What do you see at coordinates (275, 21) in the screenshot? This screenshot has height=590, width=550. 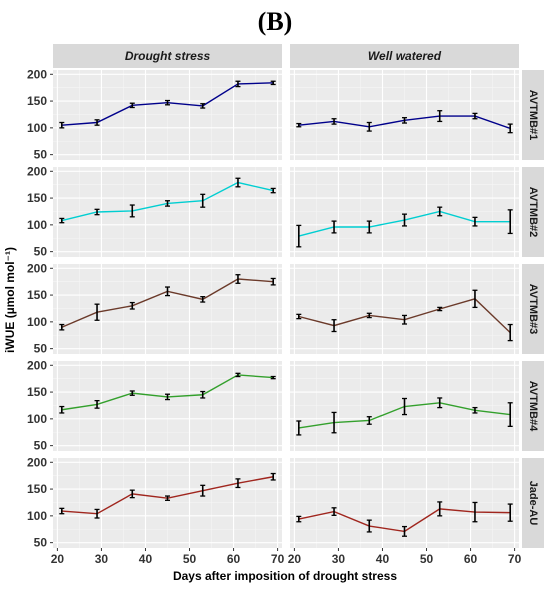 I see `panel-label: (B)` at bounding box center [275, 21].